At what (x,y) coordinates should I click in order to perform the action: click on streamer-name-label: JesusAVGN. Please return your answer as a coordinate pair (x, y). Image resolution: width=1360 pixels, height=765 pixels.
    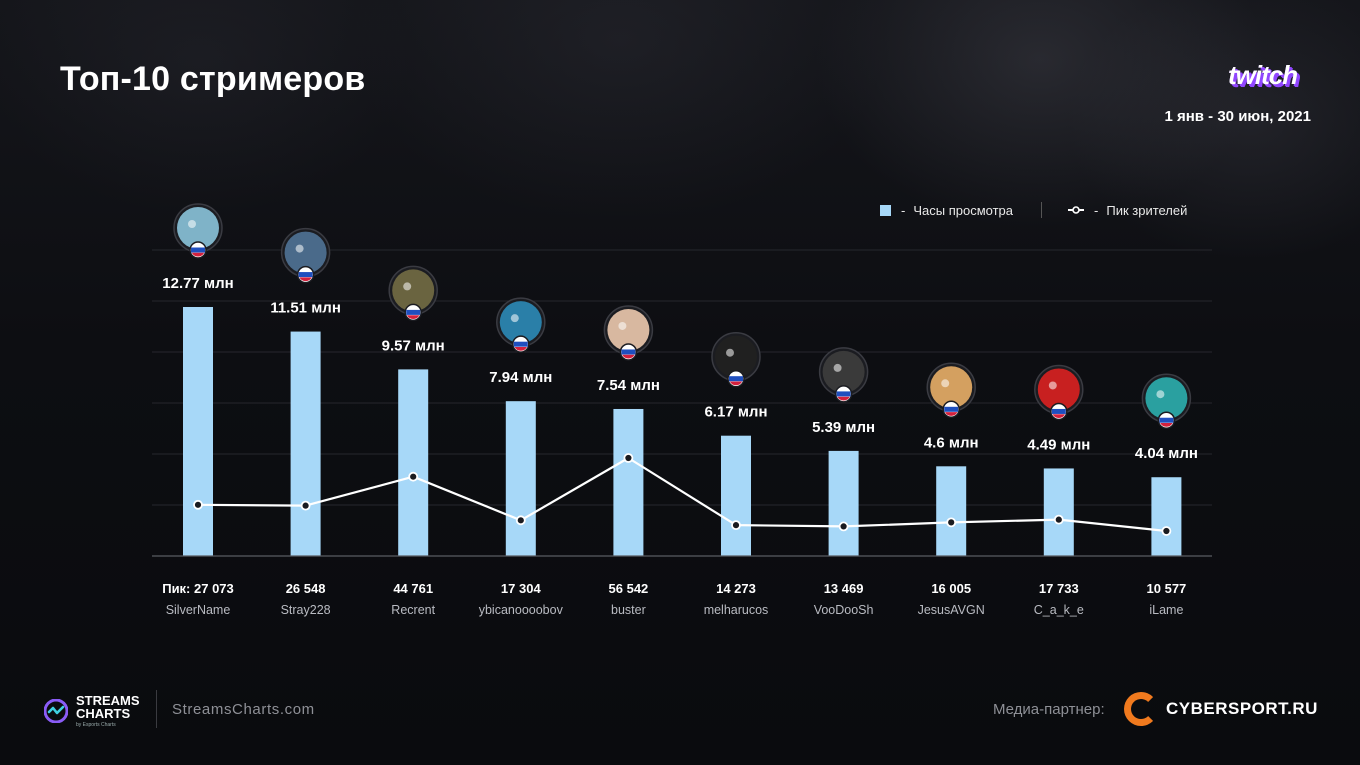
    Looking at the image, I should click on (951, 610).